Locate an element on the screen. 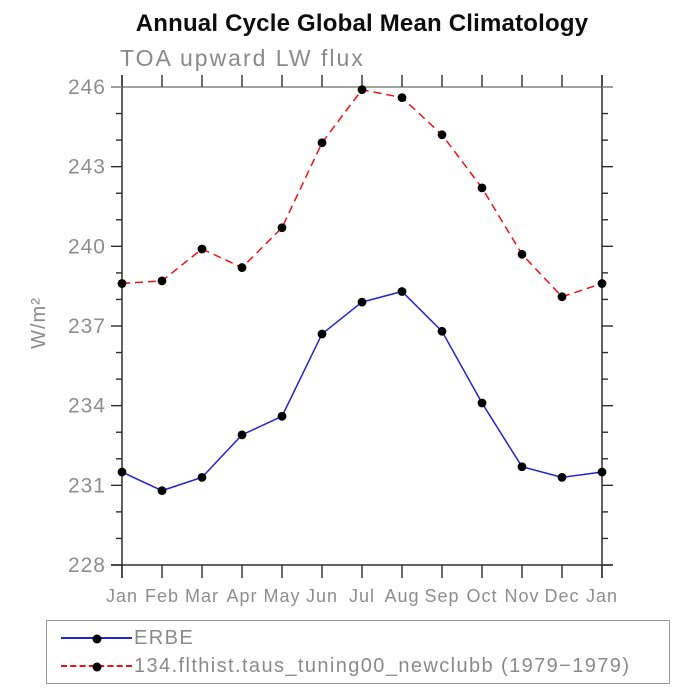 The height and width of the screenshot is (700, 700). y-tick-label: 228 is located at coordinates (87, 565).